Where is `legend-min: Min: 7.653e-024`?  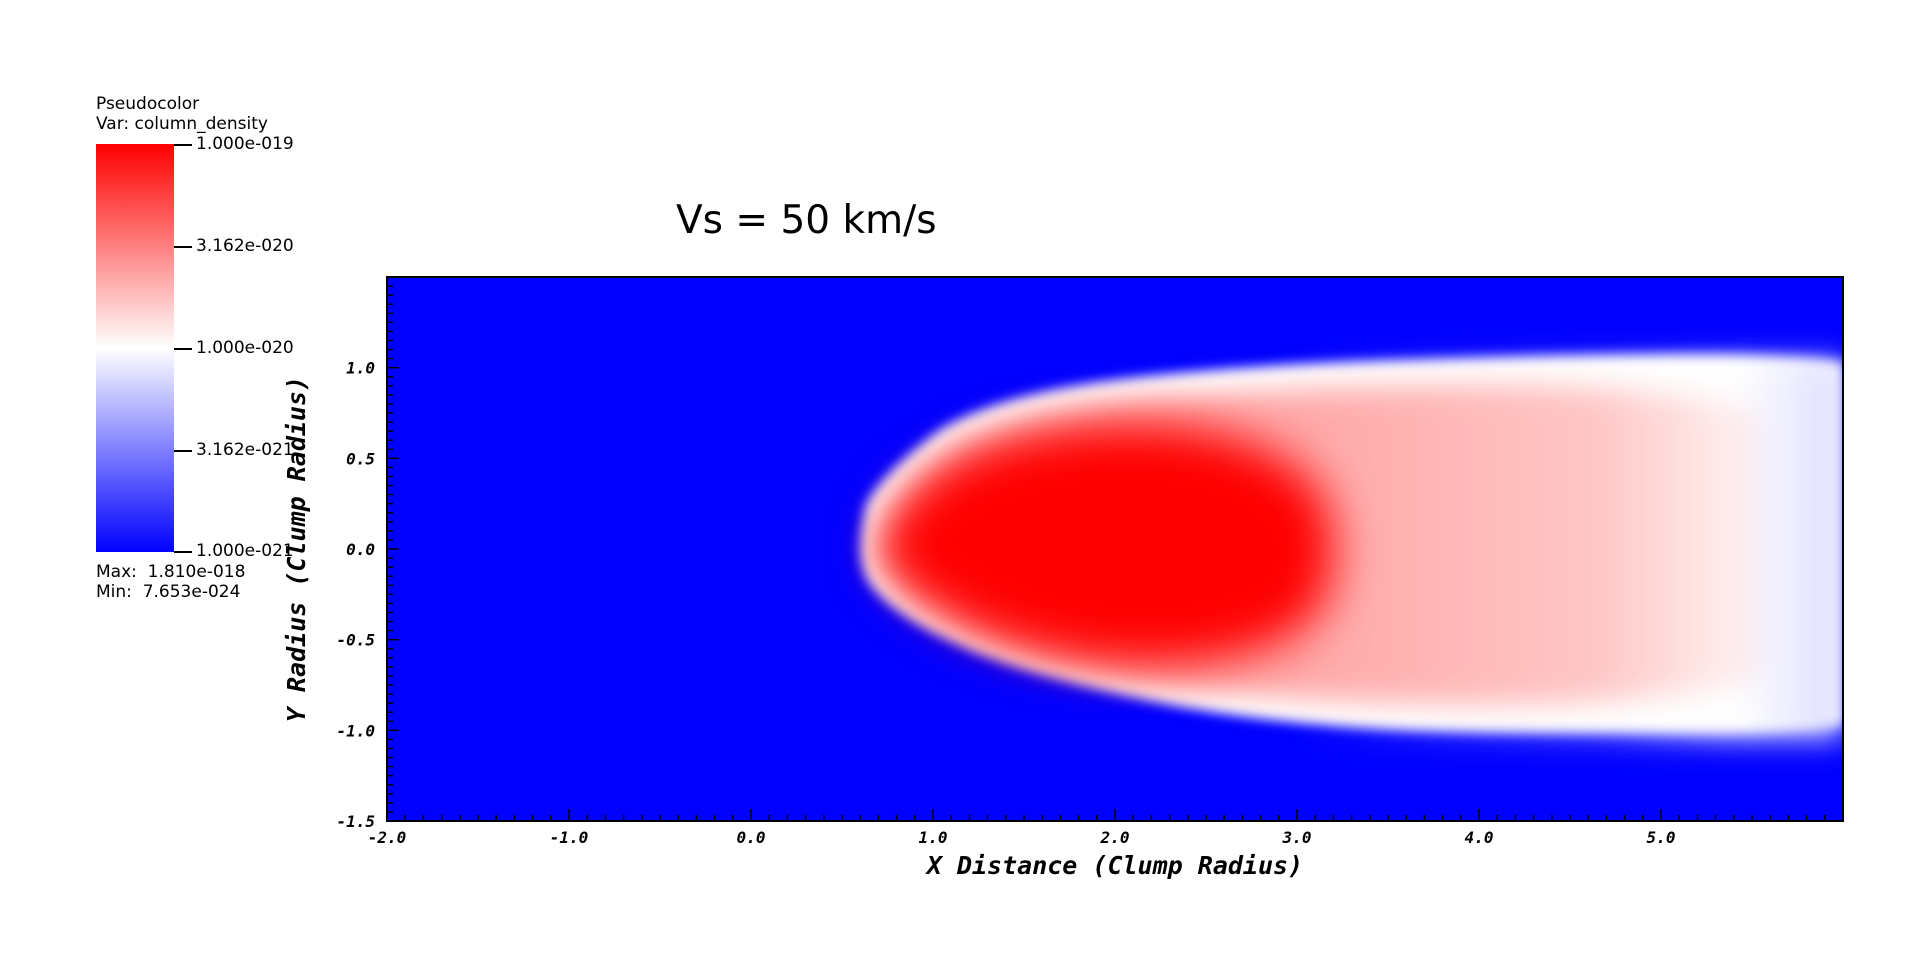 legend-min: Min: 7.653e-024 is located at coordinates (168, 592).